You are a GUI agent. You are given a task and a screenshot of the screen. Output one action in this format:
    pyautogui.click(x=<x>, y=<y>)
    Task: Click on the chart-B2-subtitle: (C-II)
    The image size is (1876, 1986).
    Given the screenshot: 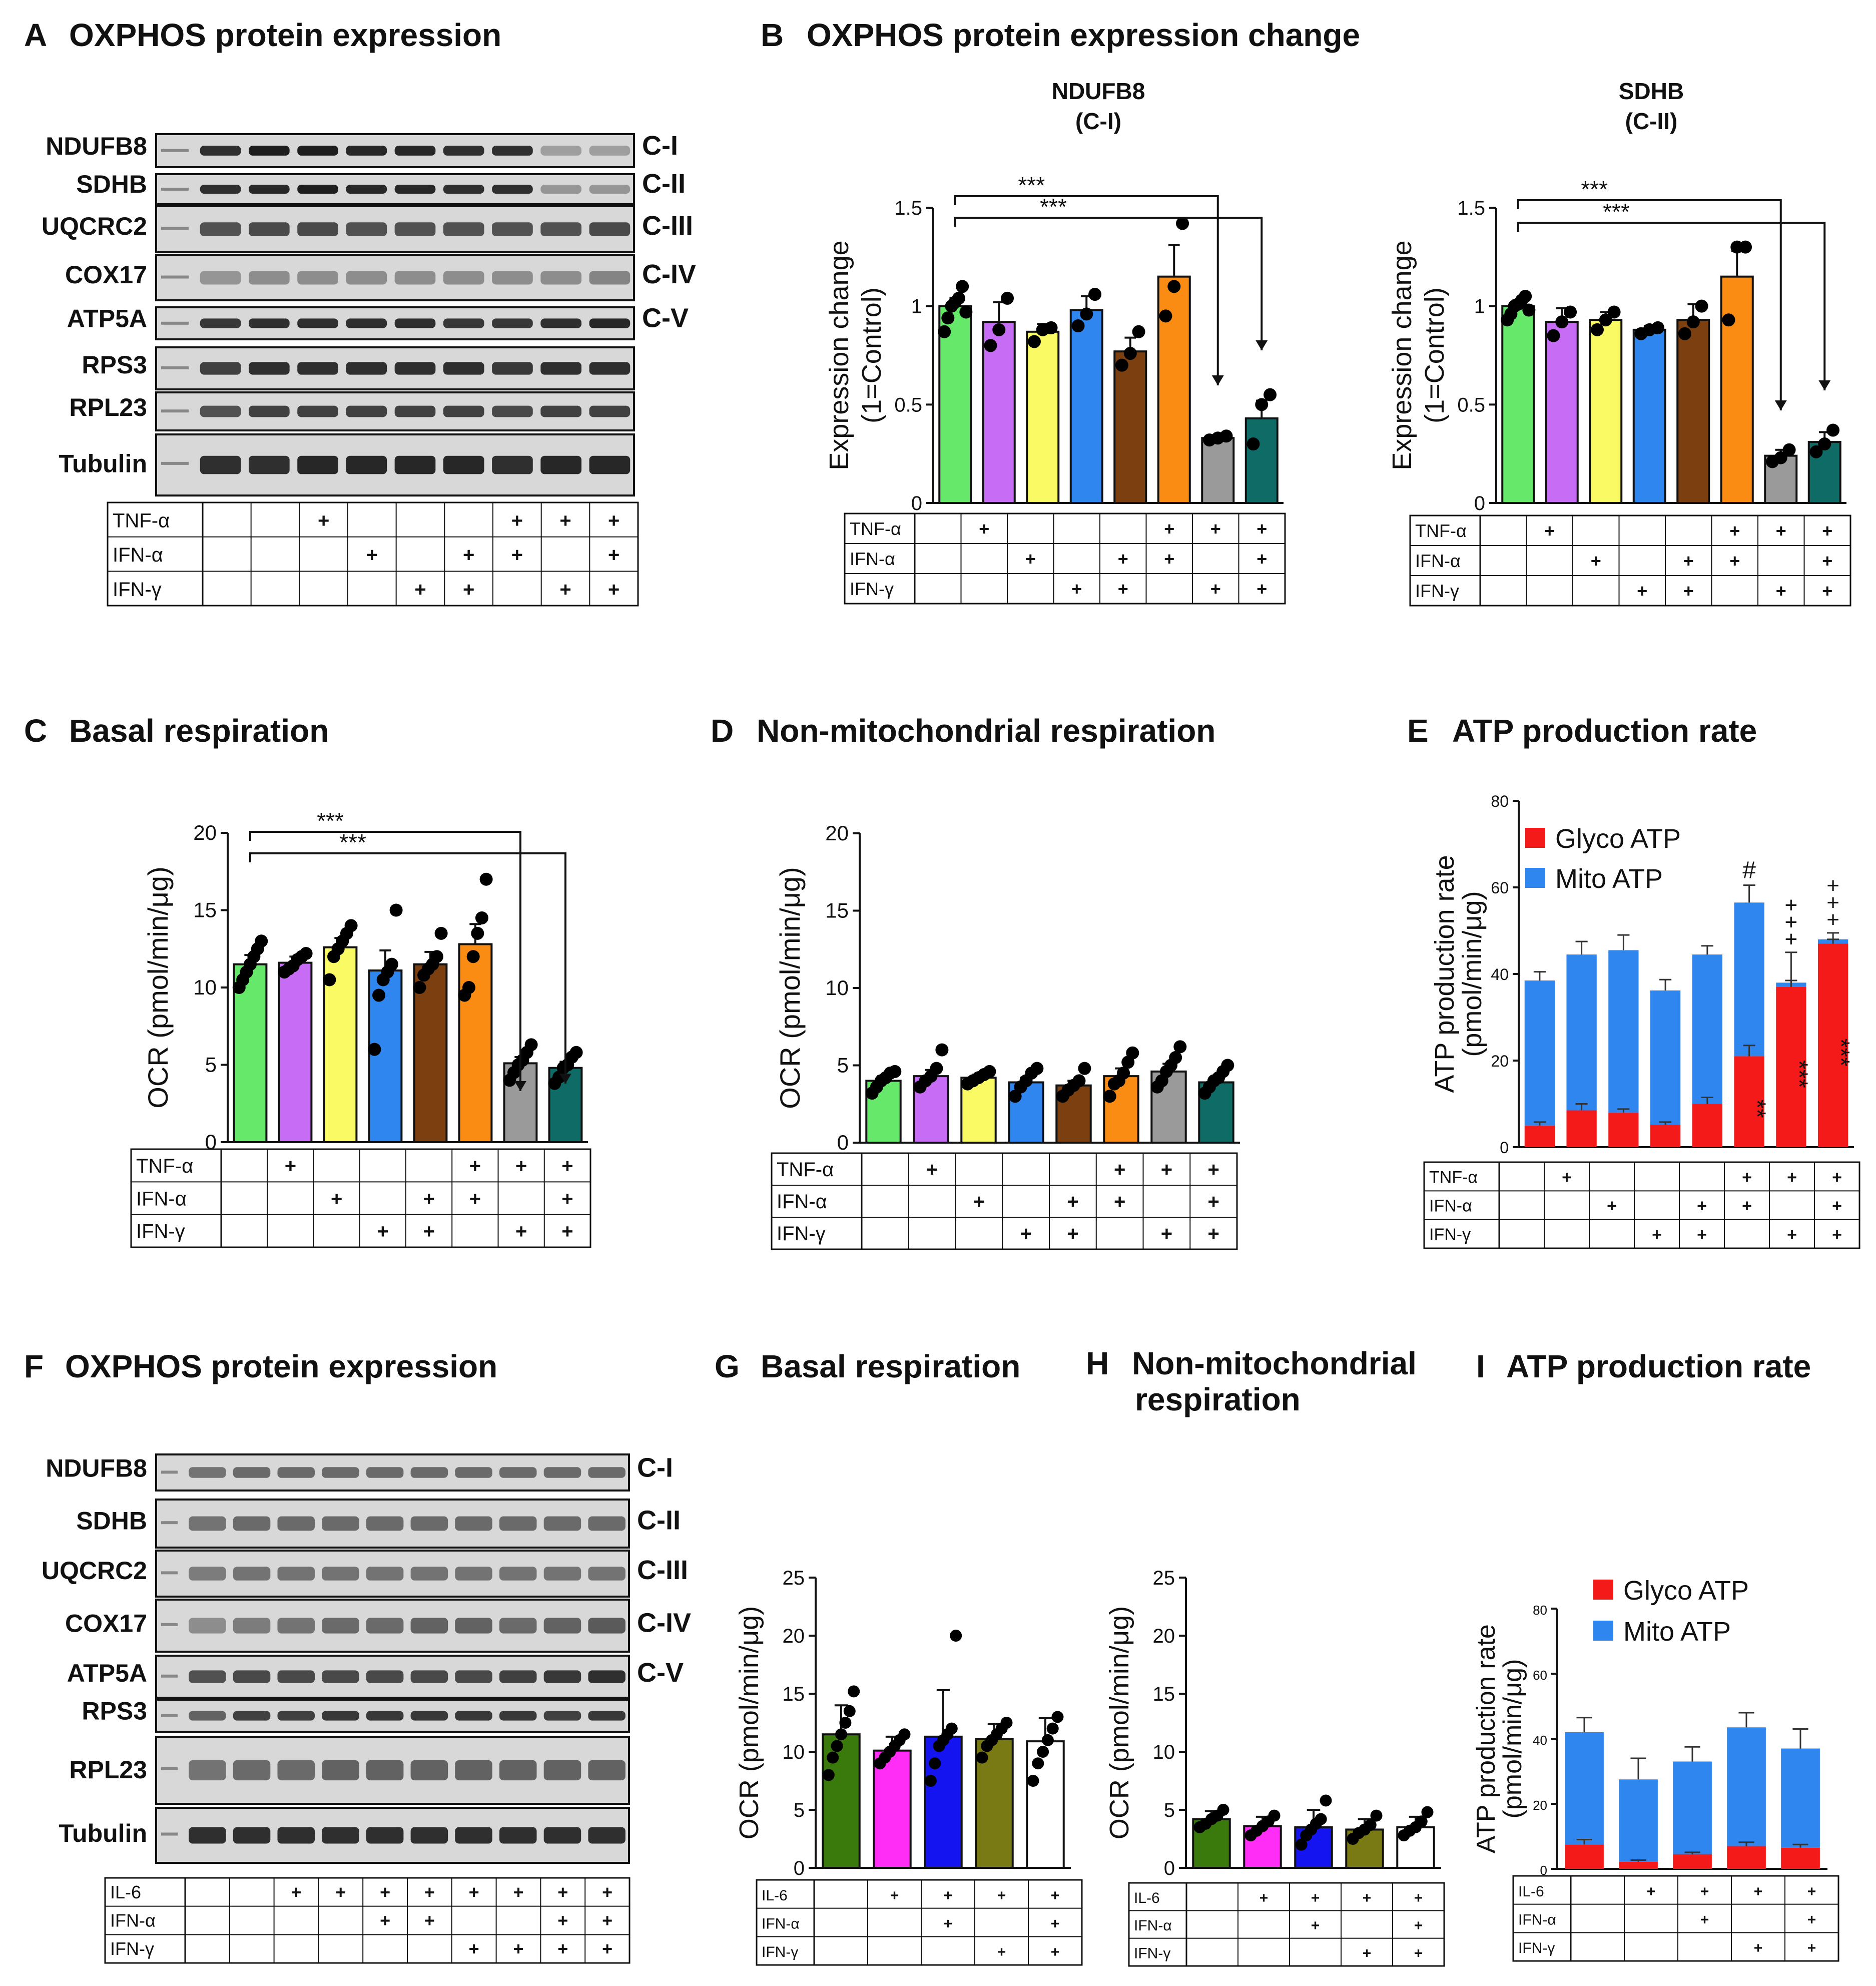 What is the action you would take?
    pyautogui.click(x=1651, y=121)
    